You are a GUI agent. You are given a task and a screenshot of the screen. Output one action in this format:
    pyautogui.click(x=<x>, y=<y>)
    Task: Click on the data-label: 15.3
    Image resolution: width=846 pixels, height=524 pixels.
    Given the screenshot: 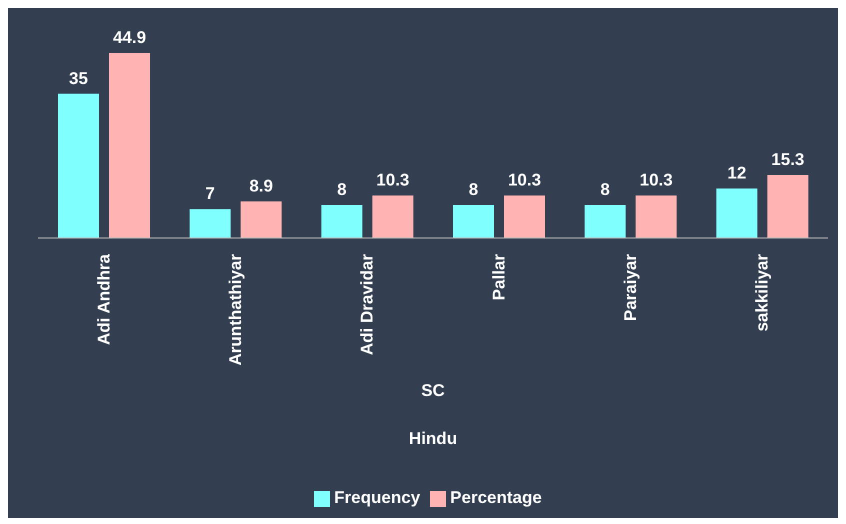 What is the action you would take?
    pyautogui.click(x=787, y=159)
    